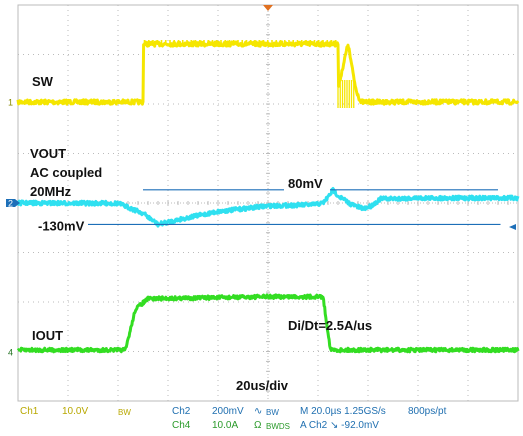 The width and height of the screenshot is (523, 436). I want to click on trigger-setting: A Ch2 ↘ -92.0mV, so click(339, 425).